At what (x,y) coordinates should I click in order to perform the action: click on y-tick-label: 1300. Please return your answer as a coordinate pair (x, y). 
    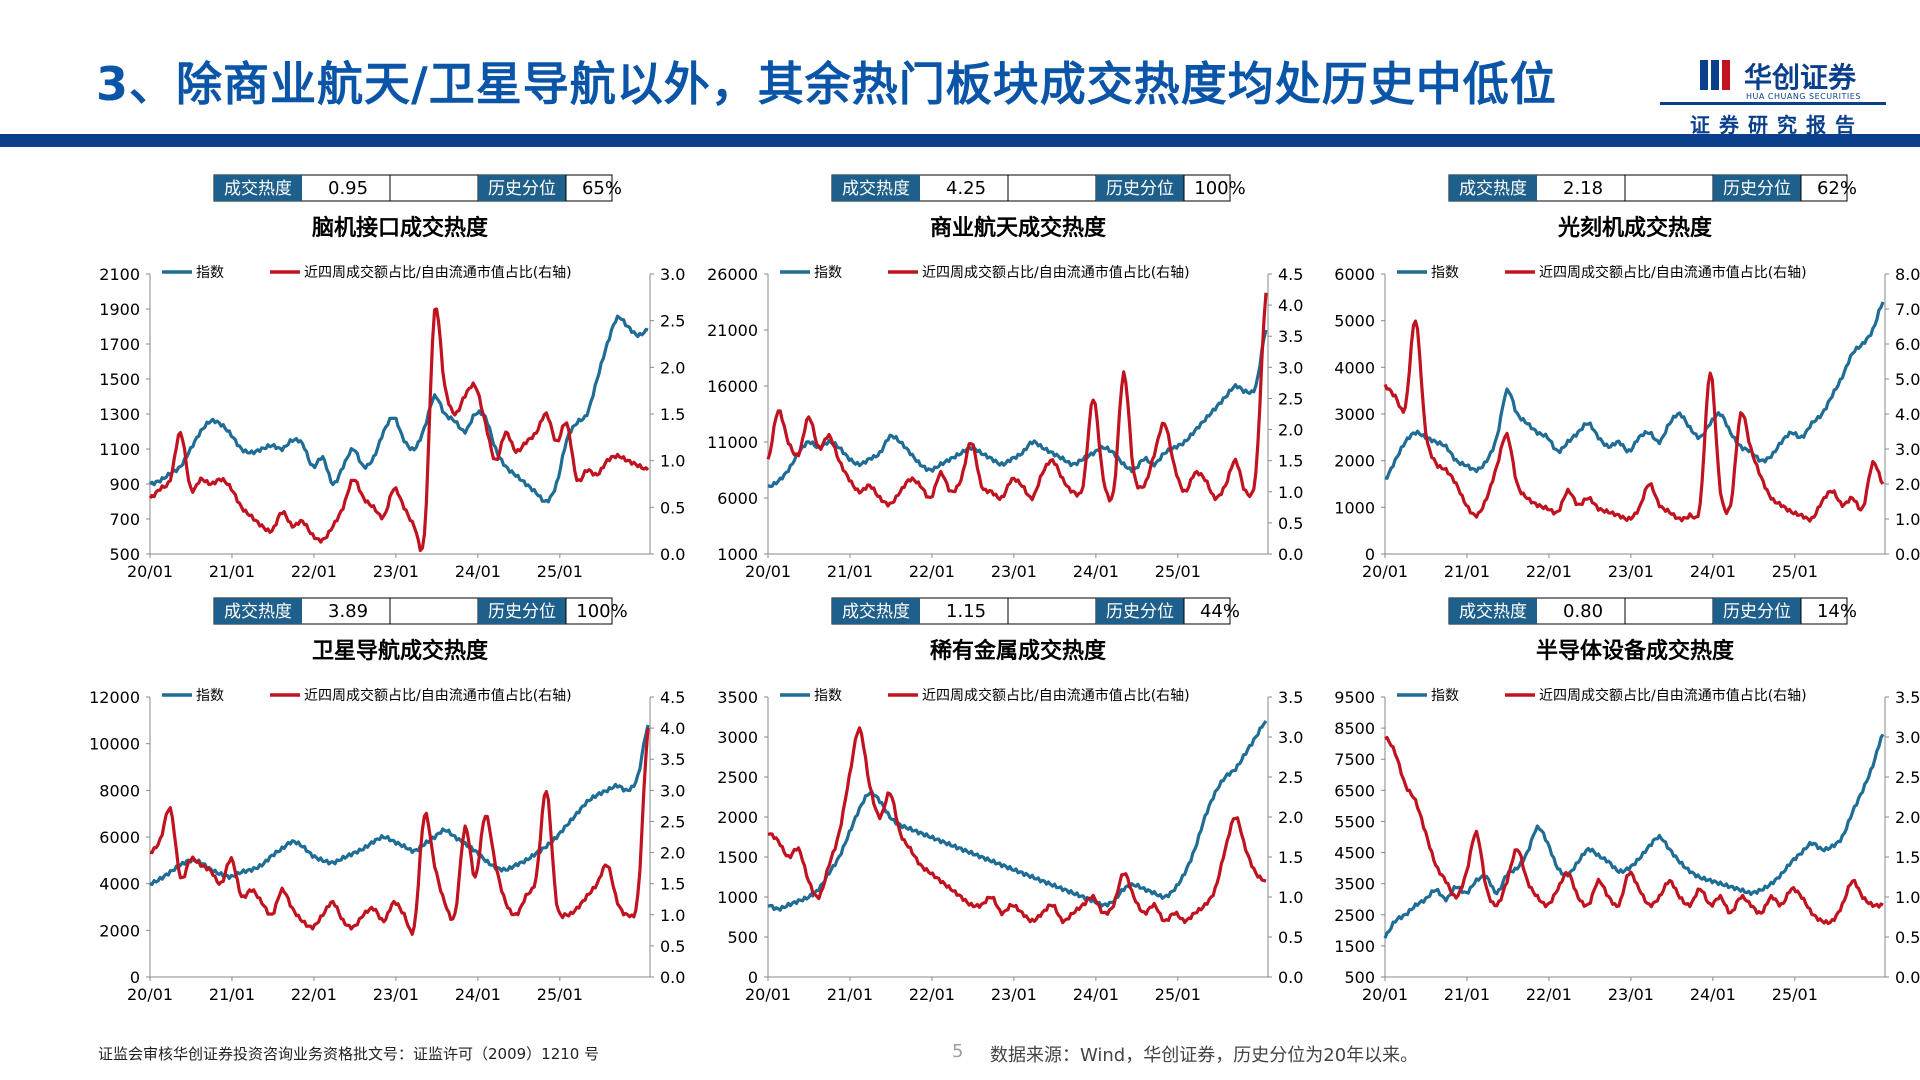
    Looking at the image, I should click on (119, 414).